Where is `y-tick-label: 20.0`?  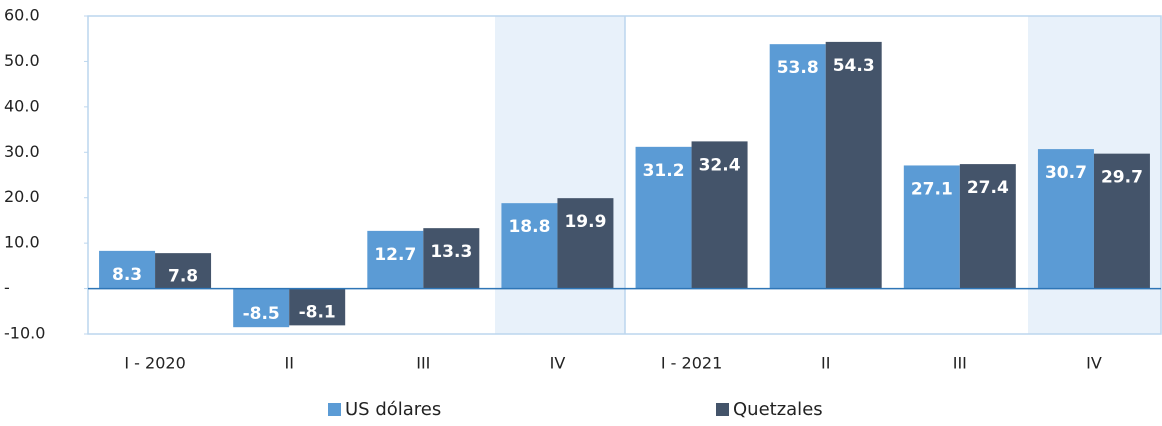
y-tick-label: 20.0 is located at coordinates (22, 196).